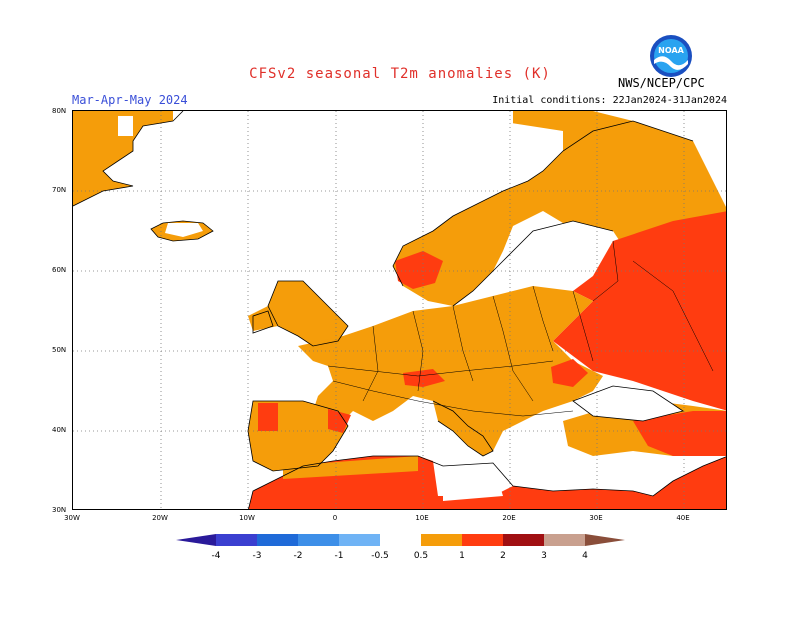 This screenshot has height=618, width=800. What do you see at coordinates (268, 417) in the screenshot?
I see `iberia-hot-west` at bounding box center [268, 417].